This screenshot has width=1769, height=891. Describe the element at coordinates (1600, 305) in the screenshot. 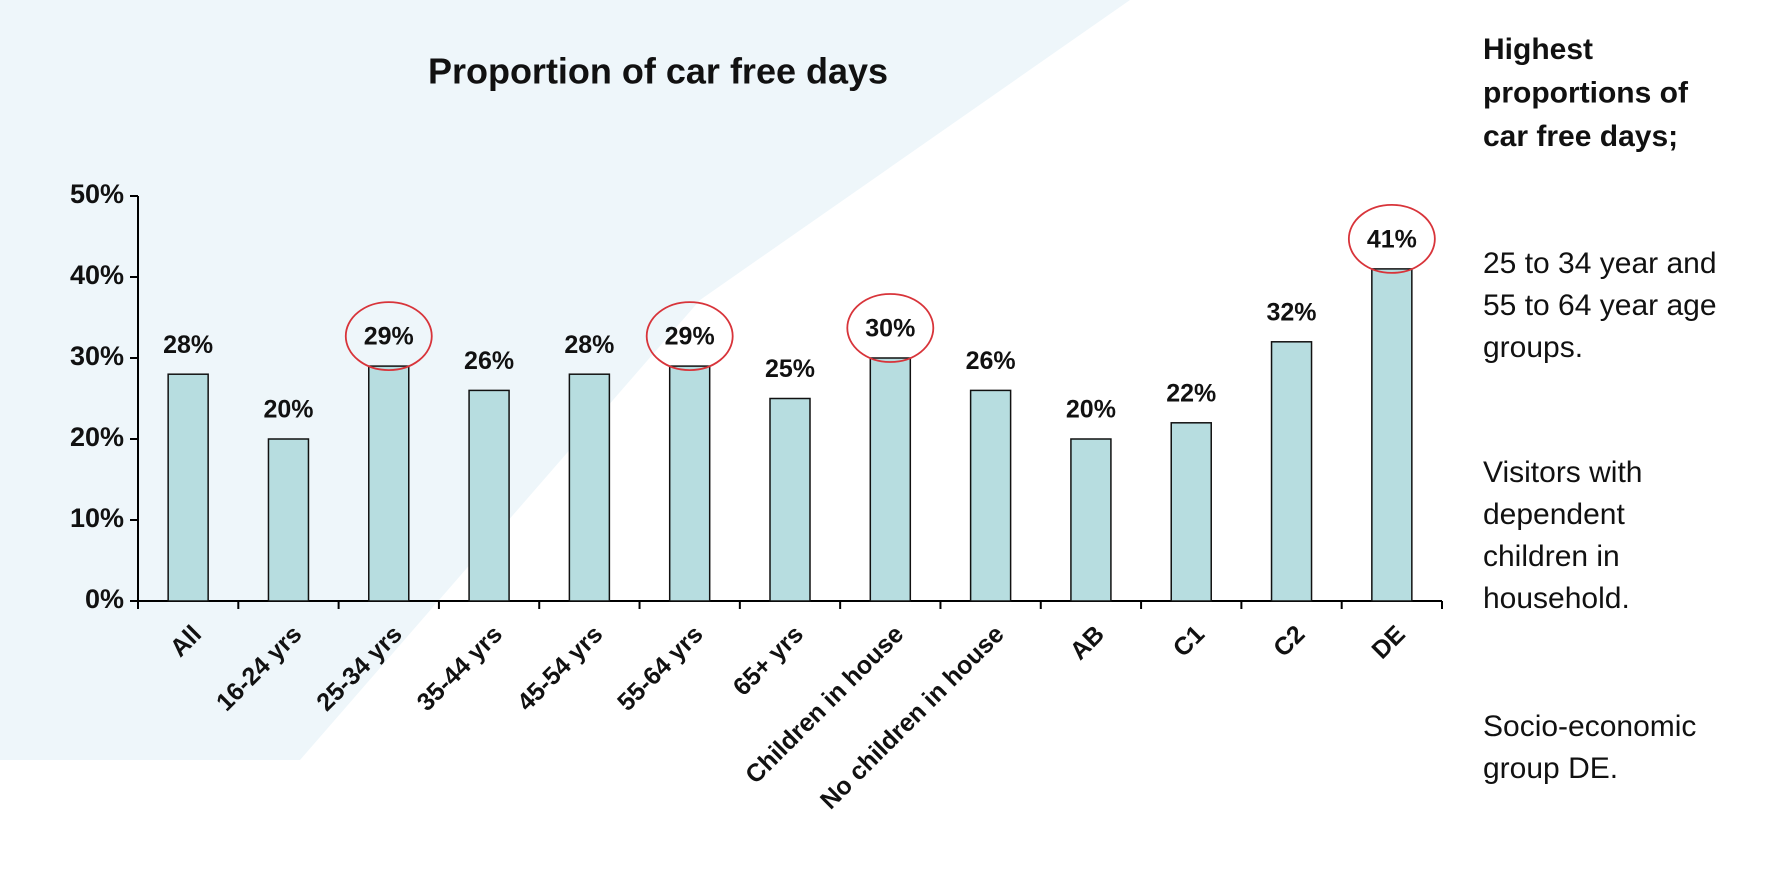

I see `side-note: 55 to 64 year age` at that location.